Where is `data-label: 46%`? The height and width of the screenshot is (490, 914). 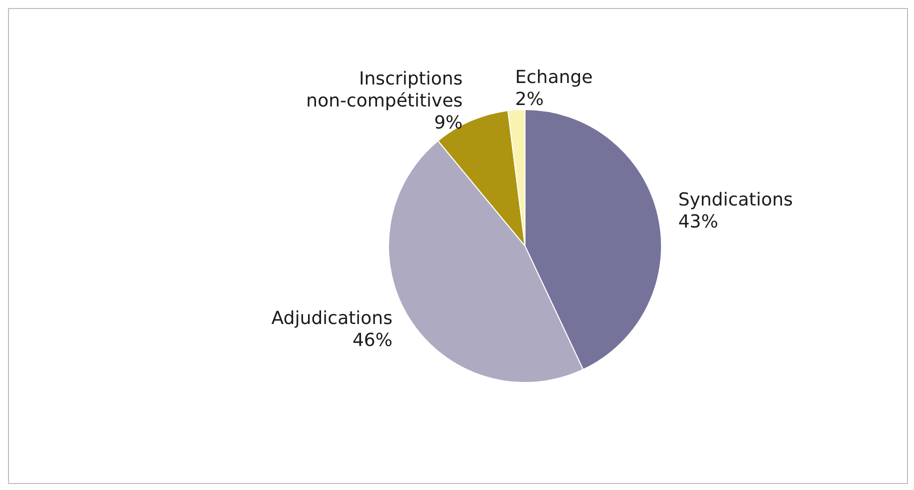 data-label: 46% is located at coordinates (372, 340).